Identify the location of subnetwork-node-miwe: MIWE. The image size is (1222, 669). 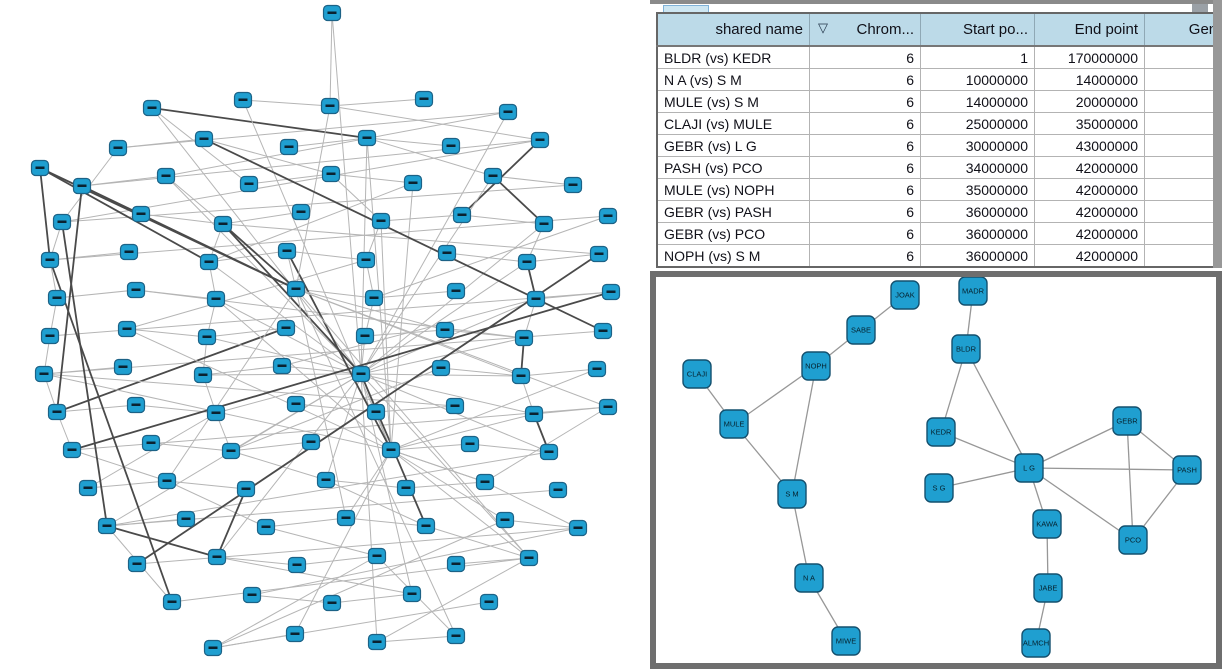
(846, 641).